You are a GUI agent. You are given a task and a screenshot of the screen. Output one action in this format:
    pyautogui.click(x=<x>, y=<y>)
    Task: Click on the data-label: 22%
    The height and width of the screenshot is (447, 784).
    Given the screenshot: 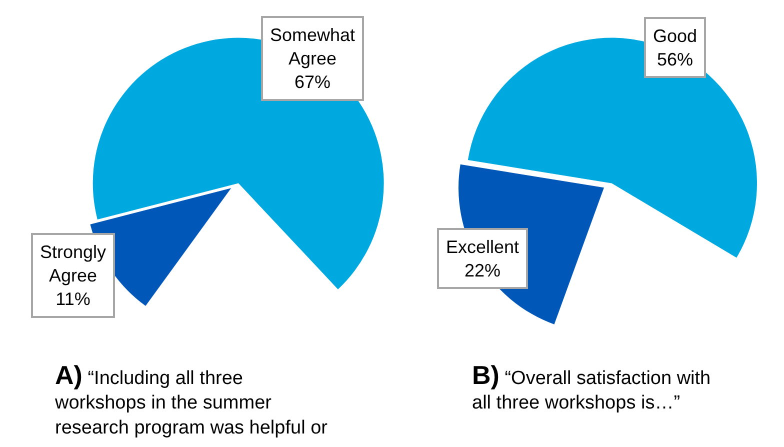 What is the action you would take?
    pyautogui.click(x=482, y=270)
    